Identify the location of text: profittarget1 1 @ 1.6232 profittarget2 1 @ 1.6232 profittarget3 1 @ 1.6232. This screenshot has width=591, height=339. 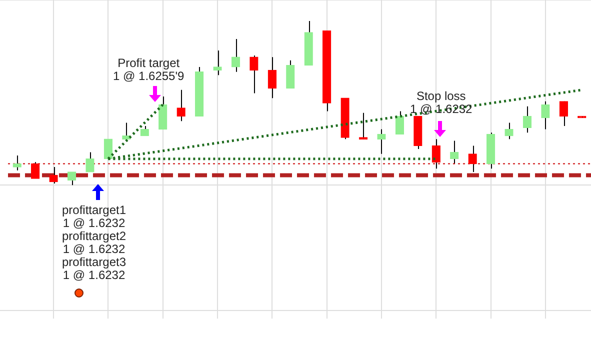
(94, 242).